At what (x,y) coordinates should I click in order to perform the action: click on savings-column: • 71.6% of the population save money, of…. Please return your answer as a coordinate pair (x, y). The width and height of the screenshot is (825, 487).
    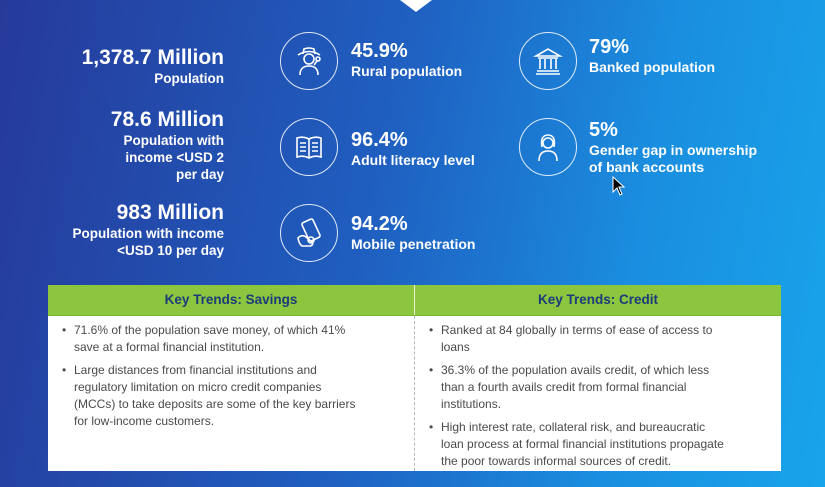
    Looking at the image, I should click on (231, 393).